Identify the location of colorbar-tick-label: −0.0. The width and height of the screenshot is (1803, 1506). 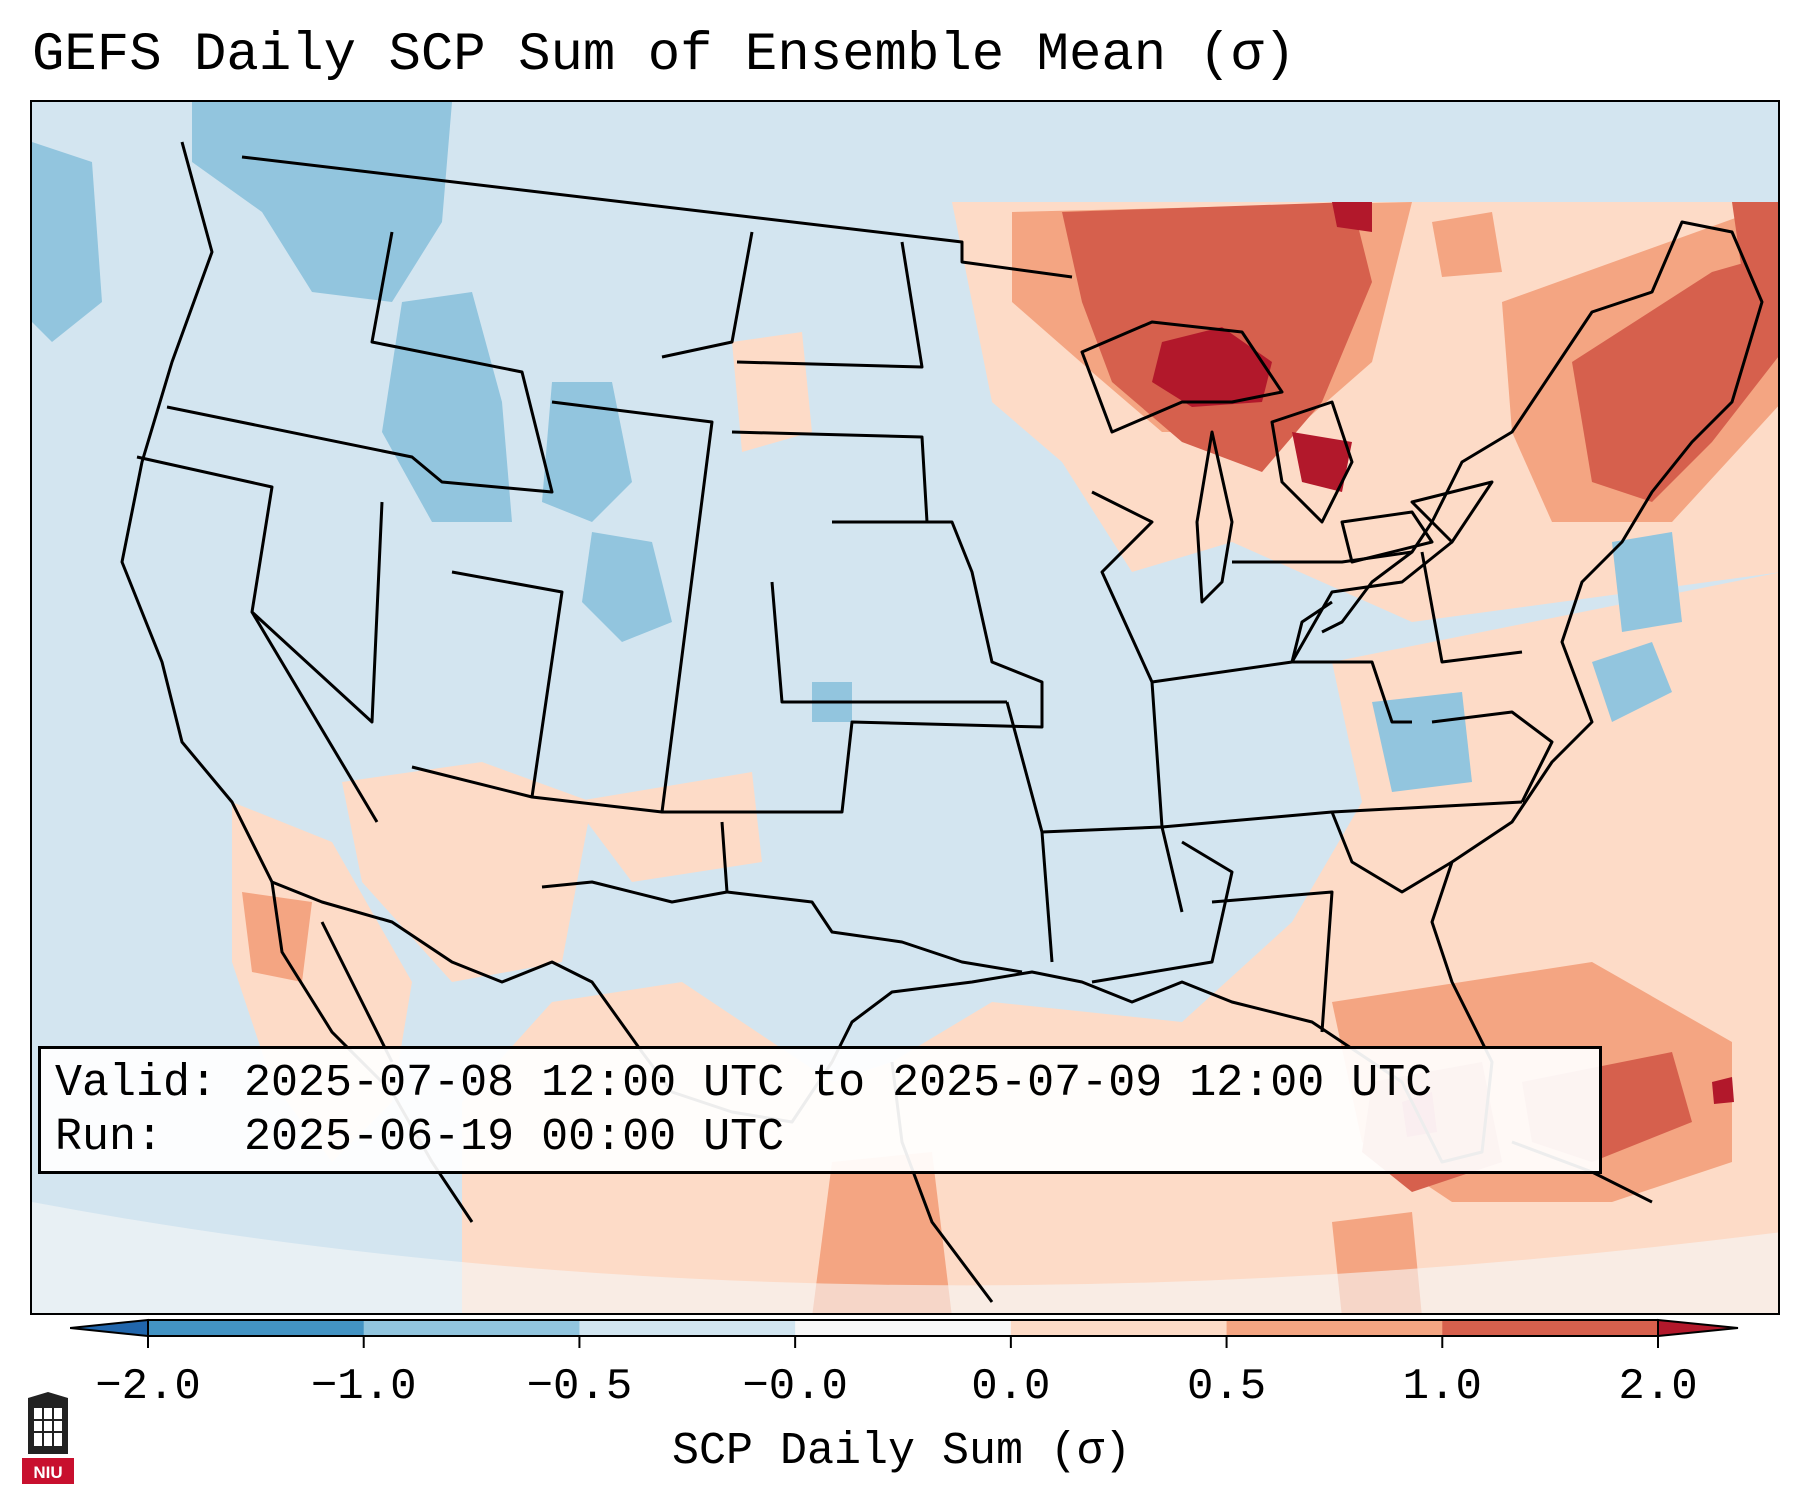
(795, 1387).